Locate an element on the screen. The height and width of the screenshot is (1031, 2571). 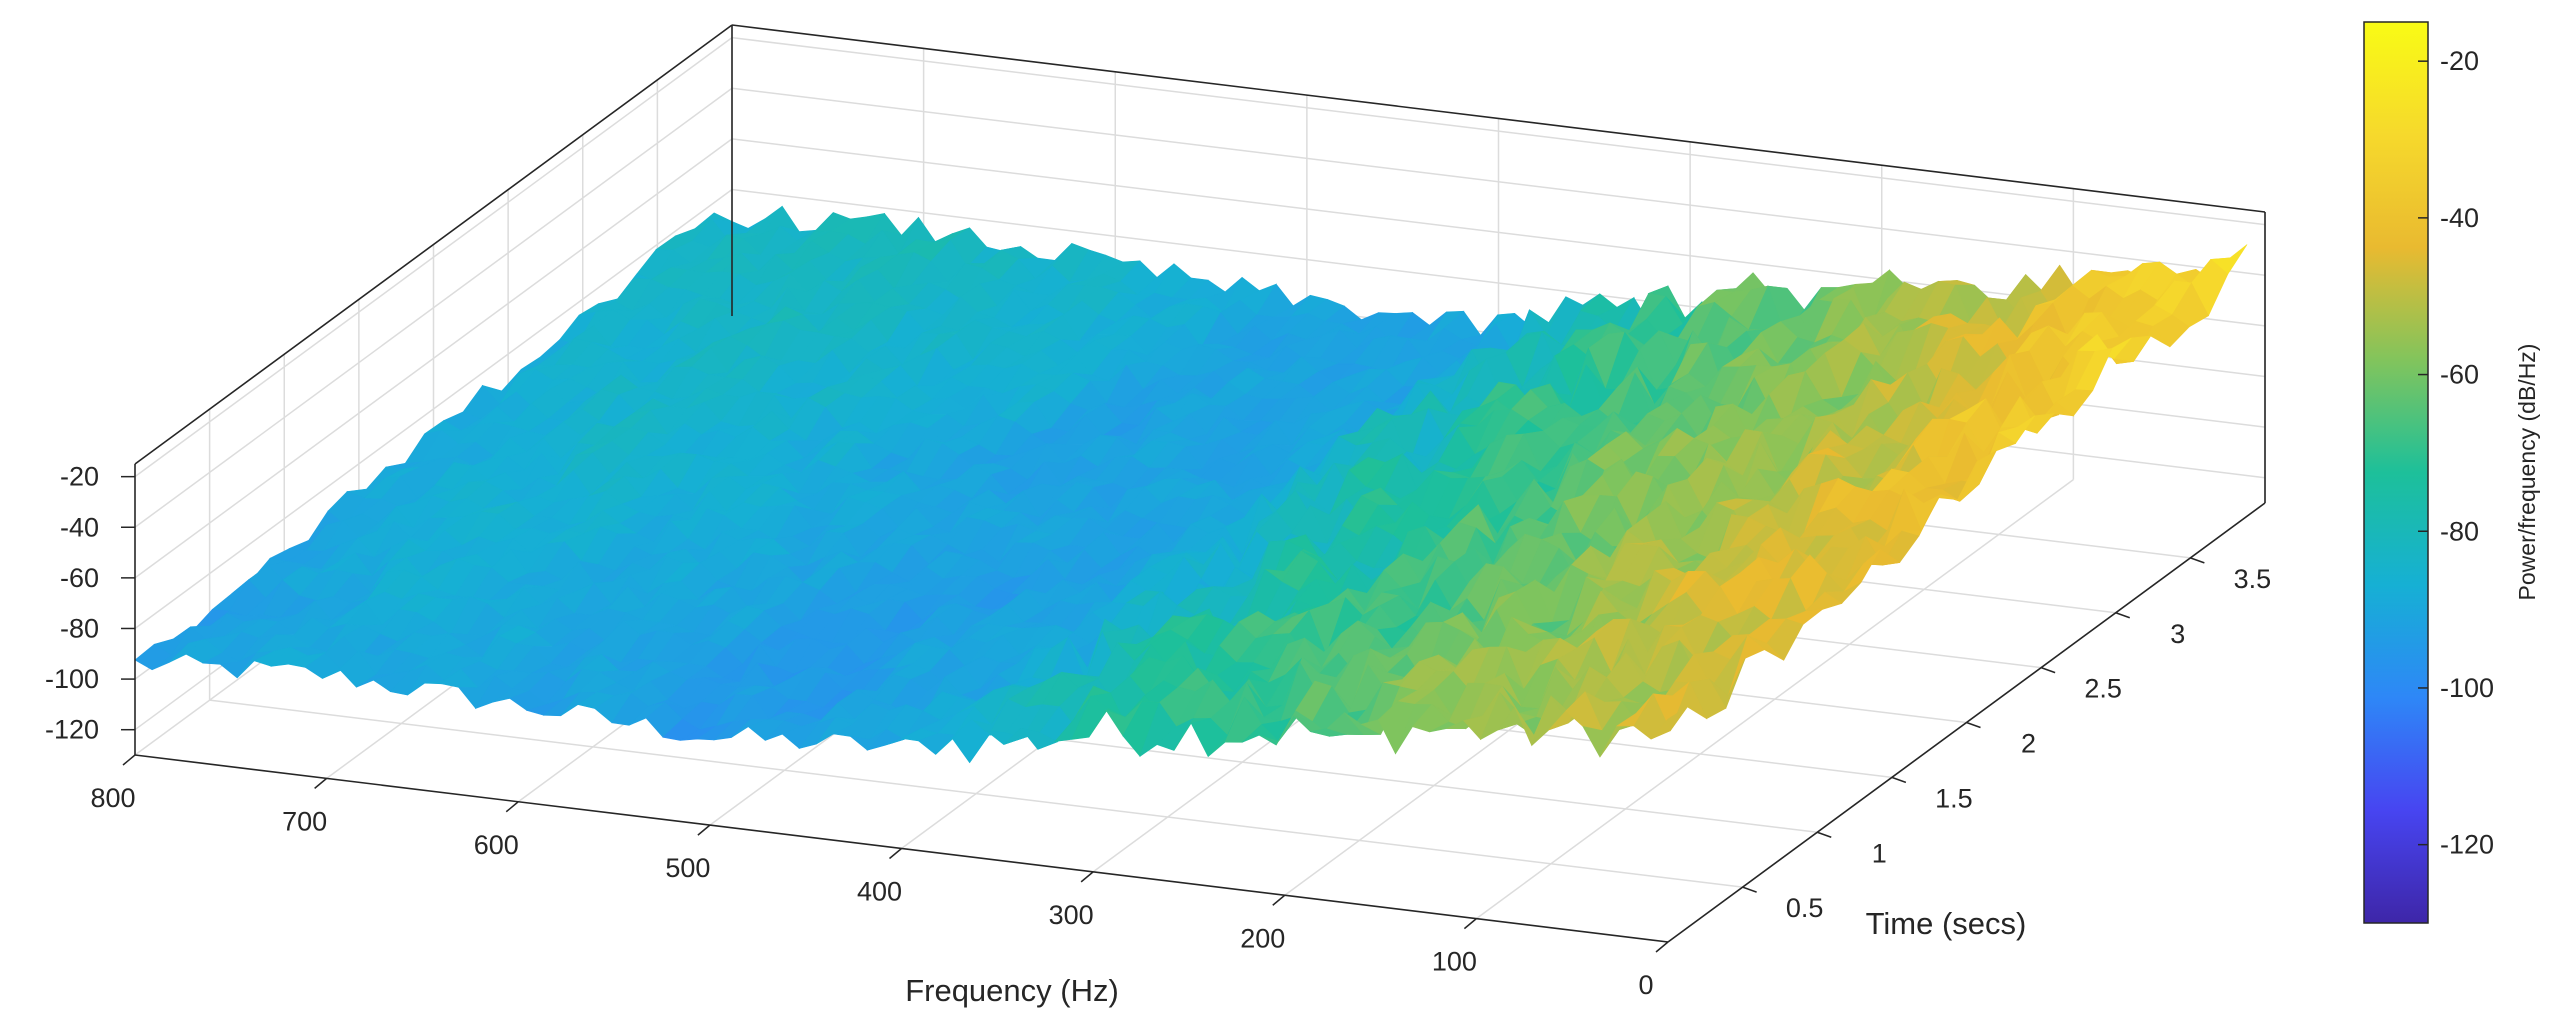
time-tick-label: 1 is located at coordinates (1879, 853).